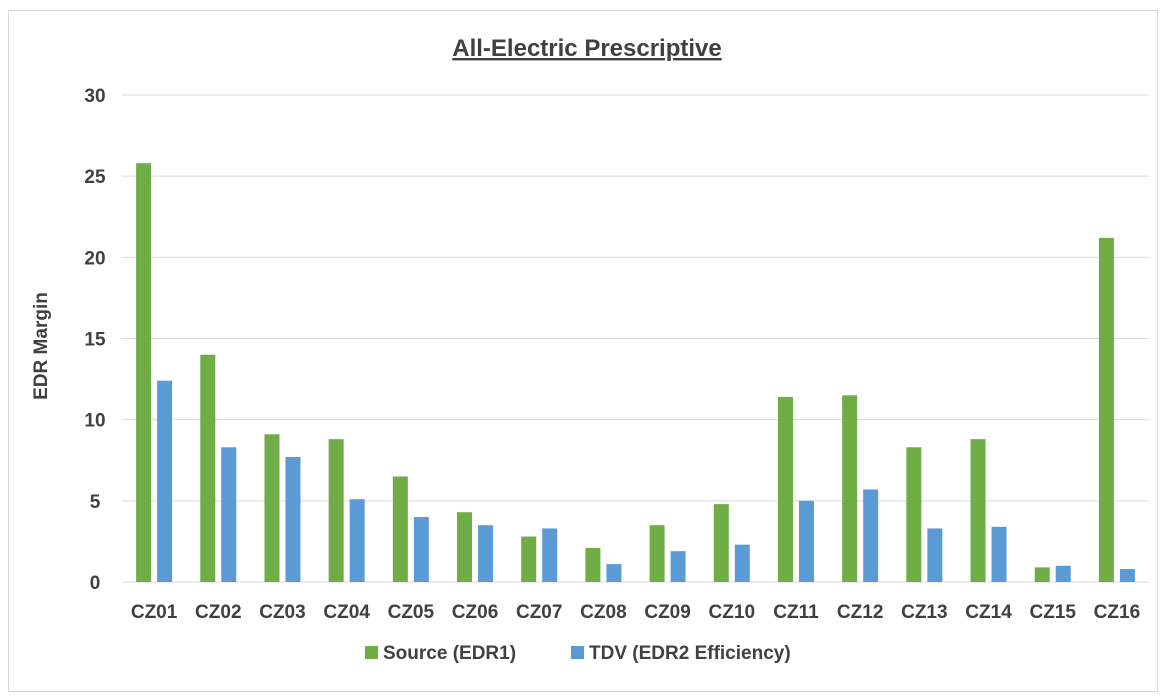 The width and height of the screenshot is (1164, 698). What do you see at coordinates (282, 612) in the screenshot?
I see `x-tick-label: CZ03` at bounding box center [282, 612].